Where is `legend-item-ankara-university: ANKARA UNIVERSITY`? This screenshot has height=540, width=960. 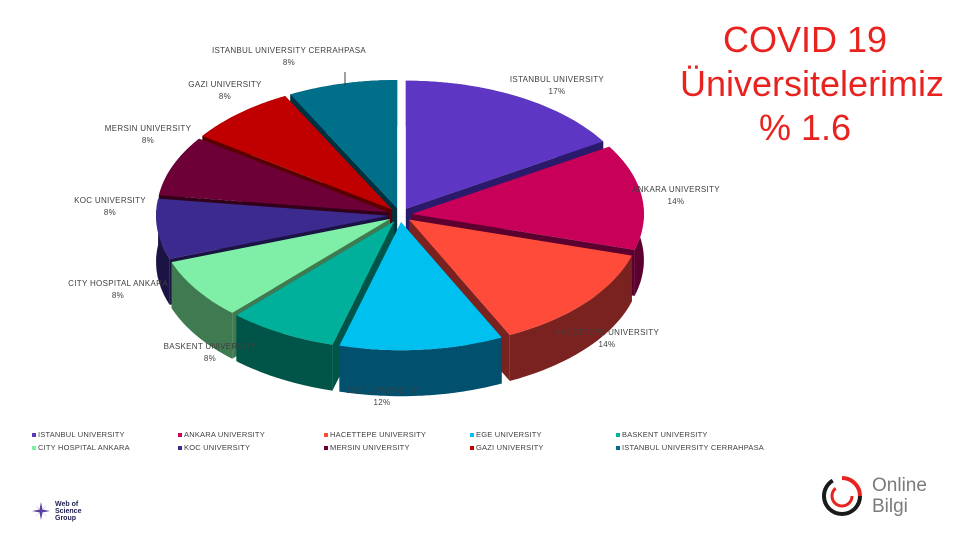
legend-item-ankara-university: ANKARA UNIVERSITY is located at coordinates (251, 434).